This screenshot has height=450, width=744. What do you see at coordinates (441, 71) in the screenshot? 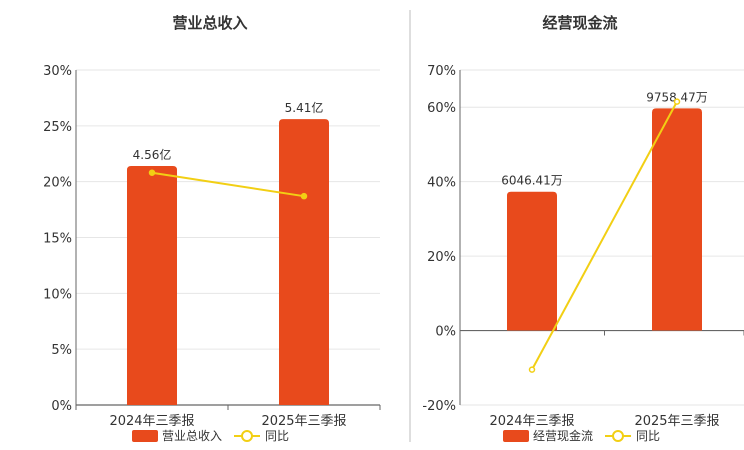
I see `y-tick-label: 70%` at bounding box center [441, 71].